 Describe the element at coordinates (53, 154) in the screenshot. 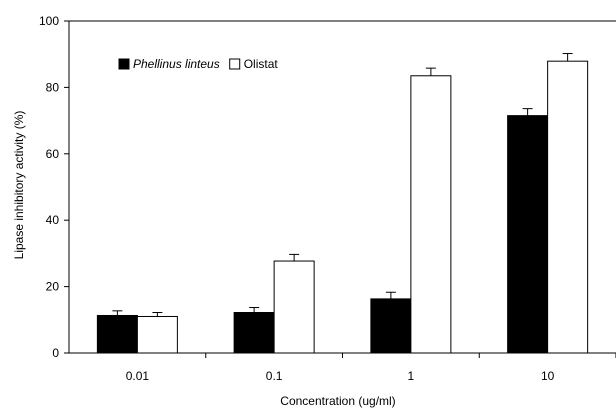

I see `y-tick-label: 60` at that location.